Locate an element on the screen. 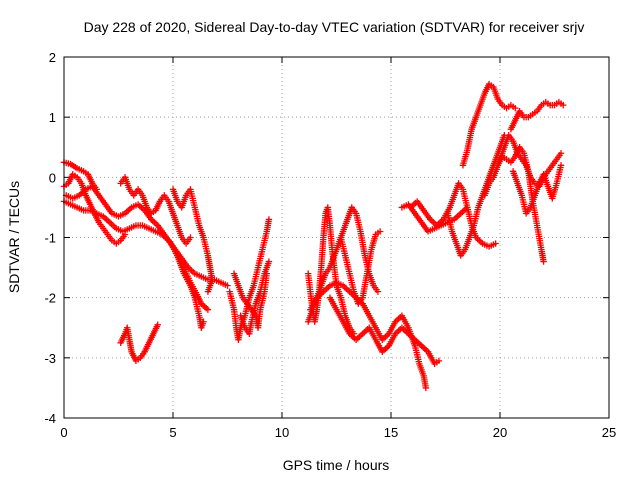 The width and height of the screenshot is (640, 480). y-tick-label: 0 is located at coordinates (52, 177).